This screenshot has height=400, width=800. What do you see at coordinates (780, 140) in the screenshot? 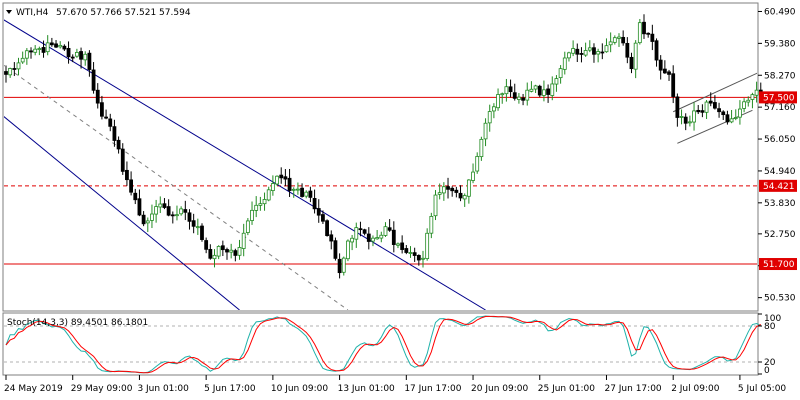
I see `price-tick-label: 56.050` at bounding box center [780, 140].